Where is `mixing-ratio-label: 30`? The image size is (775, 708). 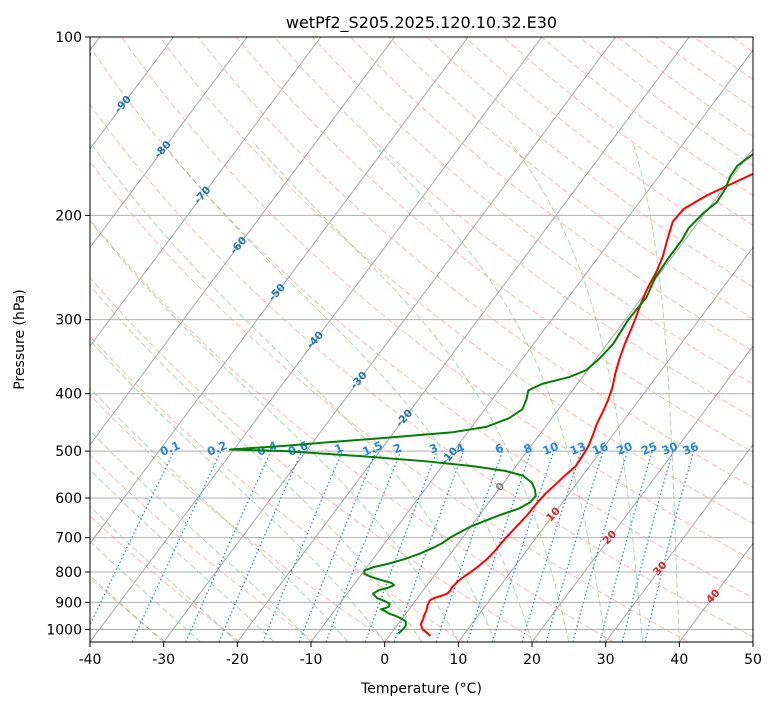
mixing-ratio-label: 30 is located at coordinates (670, 448).